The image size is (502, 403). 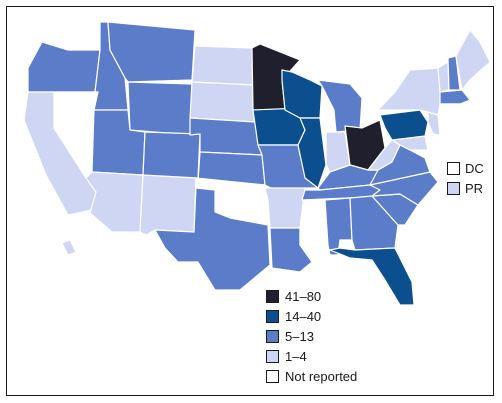 I want to click on dc-label: DC, so click(x=474, y=168).